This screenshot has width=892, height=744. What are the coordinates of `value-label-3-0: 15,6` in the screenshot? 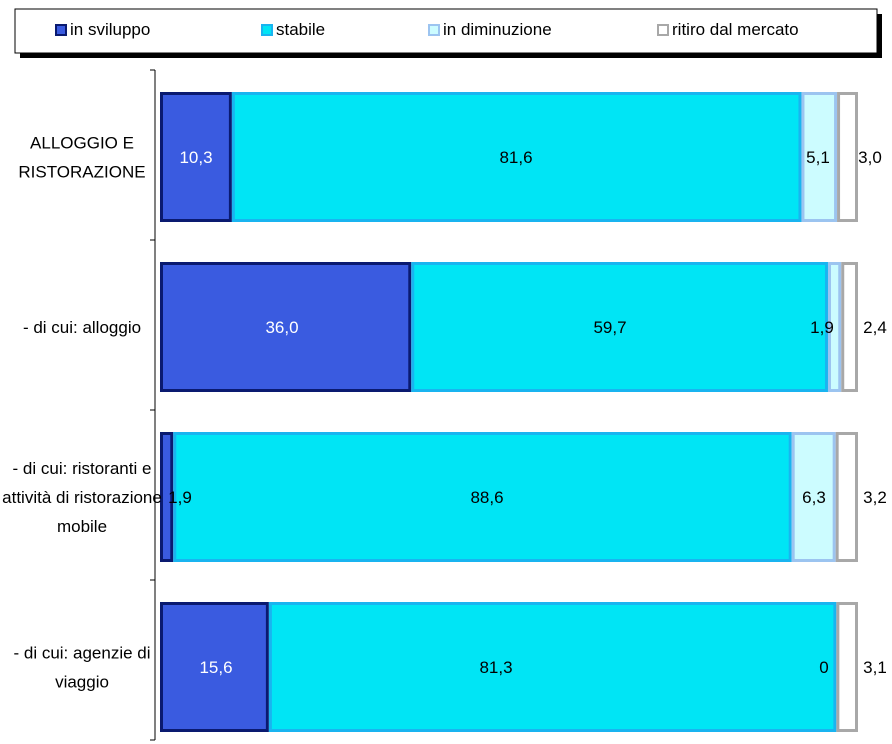 It's located at (215, 667).